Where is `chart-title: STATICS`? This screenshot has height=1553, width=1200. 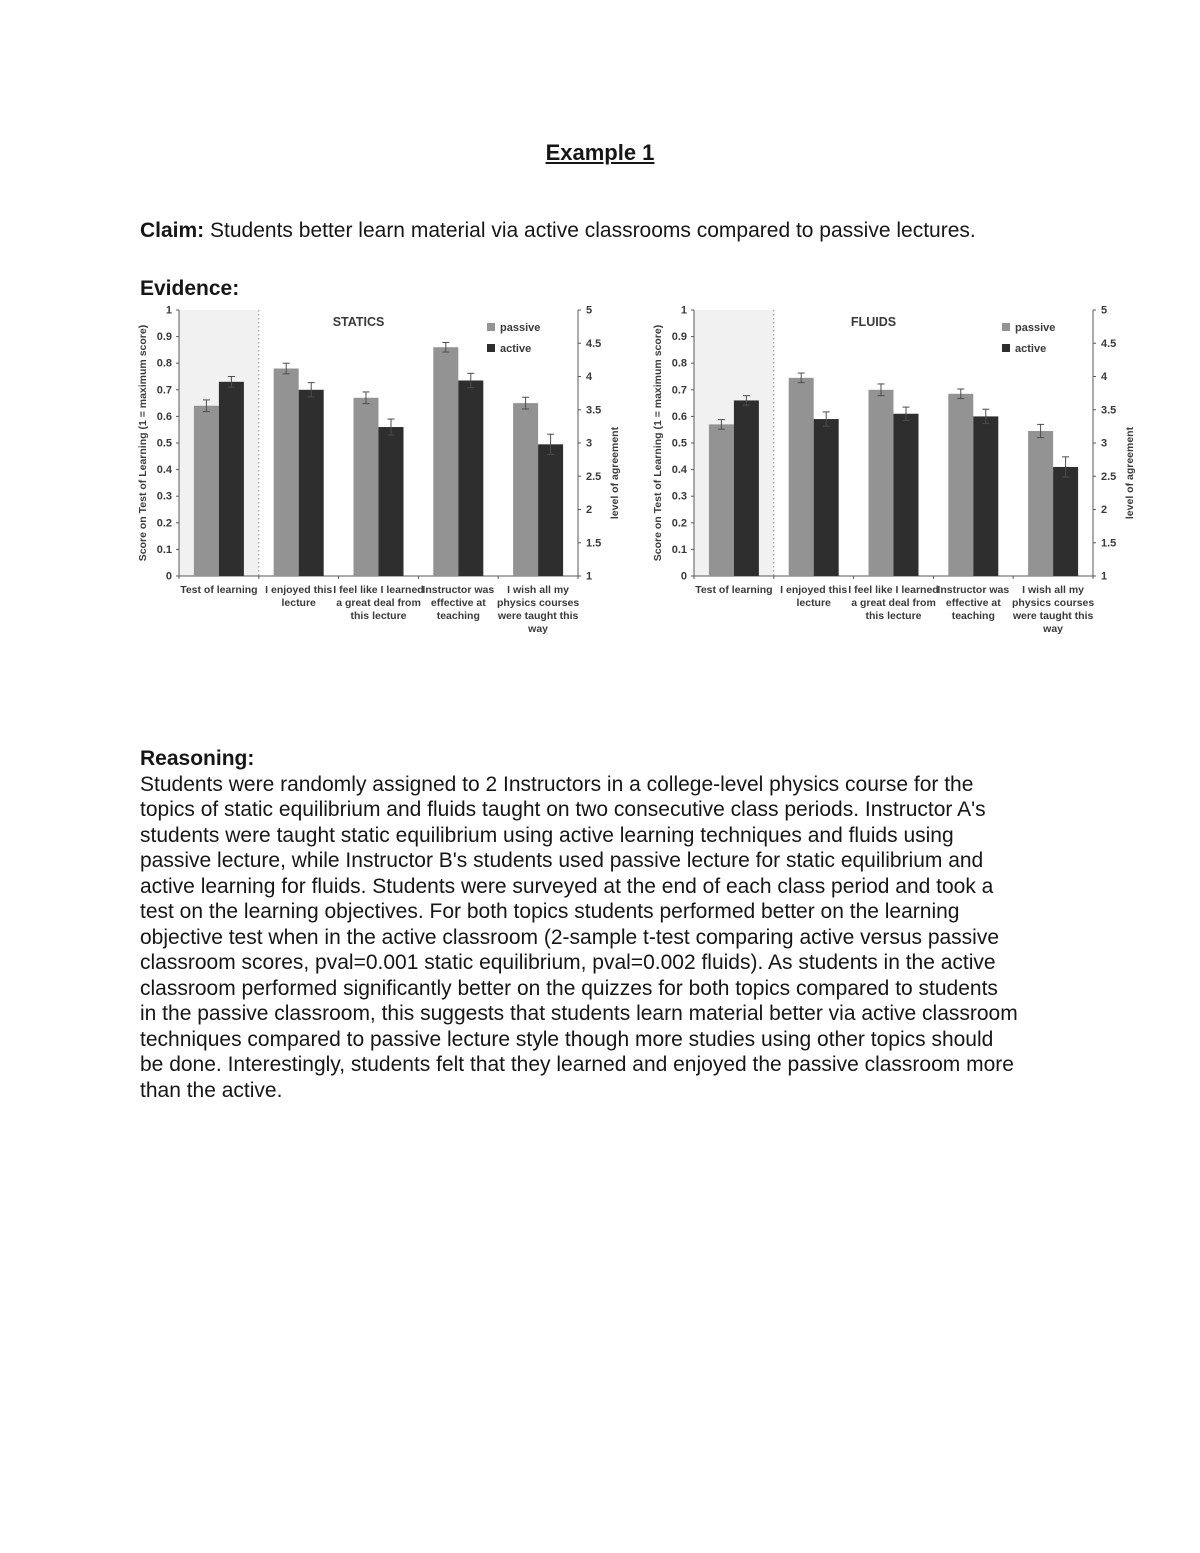 chart-title: STATICS is located at coordinates (359, 322).